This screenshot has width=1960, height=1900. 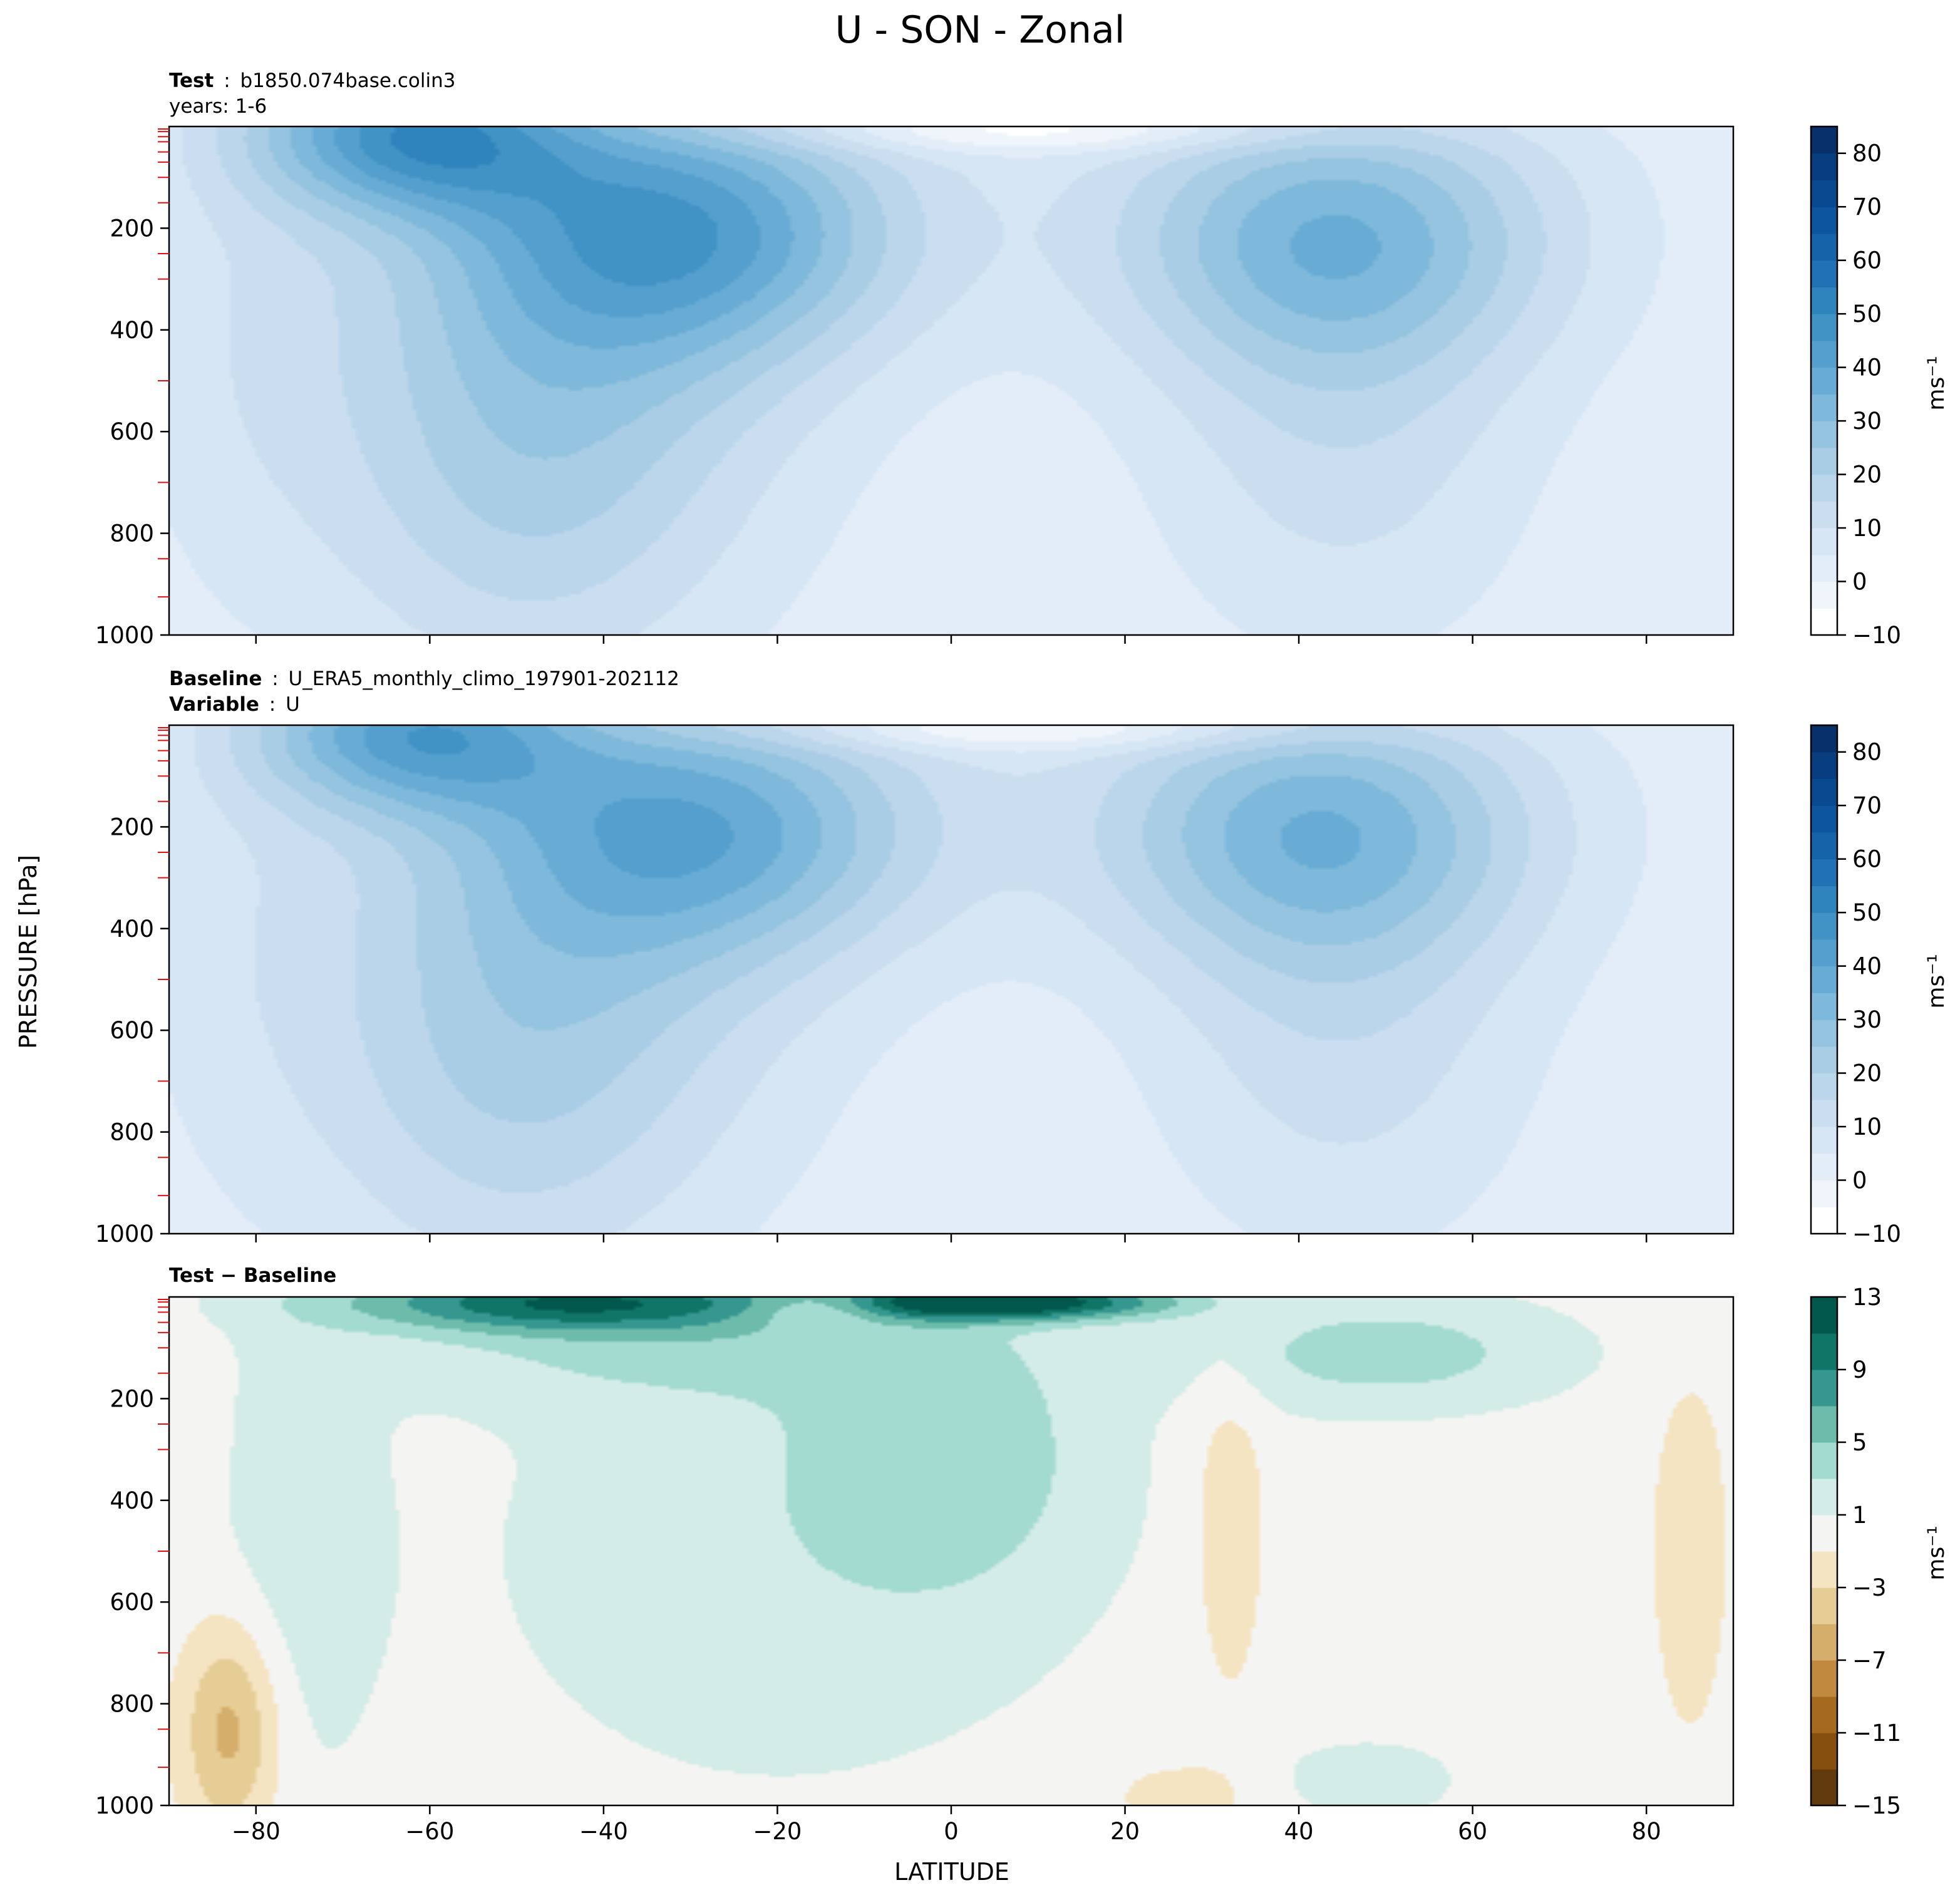 I want to click on difference-panel-label: Test − Baseline, so click(x=252, y=1275).